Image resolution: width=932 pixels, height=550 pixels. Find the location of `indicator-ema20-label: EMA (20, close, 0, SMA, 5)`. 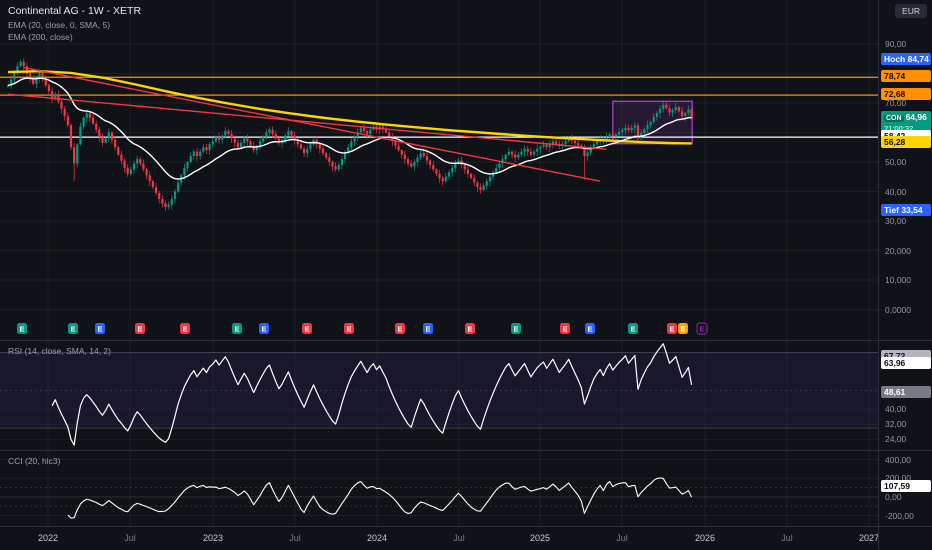

indicator-ema20-label: EMA (20, close, 0, SMA, 5) is located at coordinates (59, 25).